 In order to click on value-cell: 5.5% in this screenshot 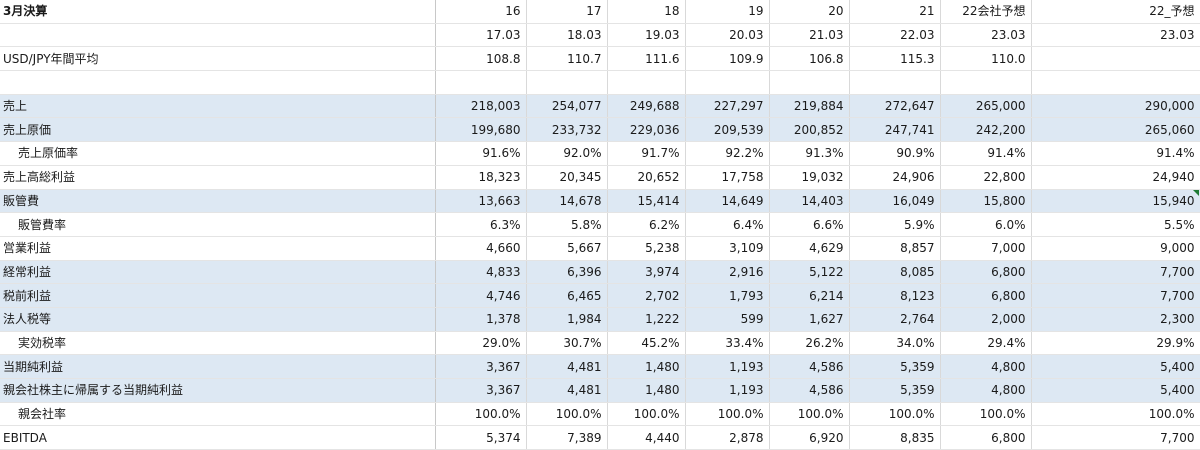, I will do `click(1115, 224)`.